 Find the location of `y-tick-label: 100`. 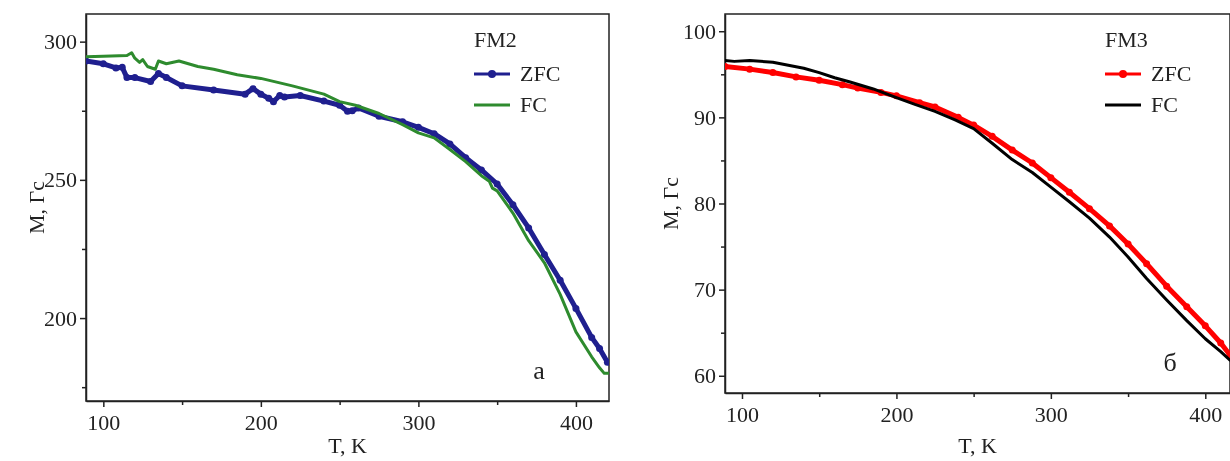

y-tick-label: 100 is located at coordinates (699, 31).